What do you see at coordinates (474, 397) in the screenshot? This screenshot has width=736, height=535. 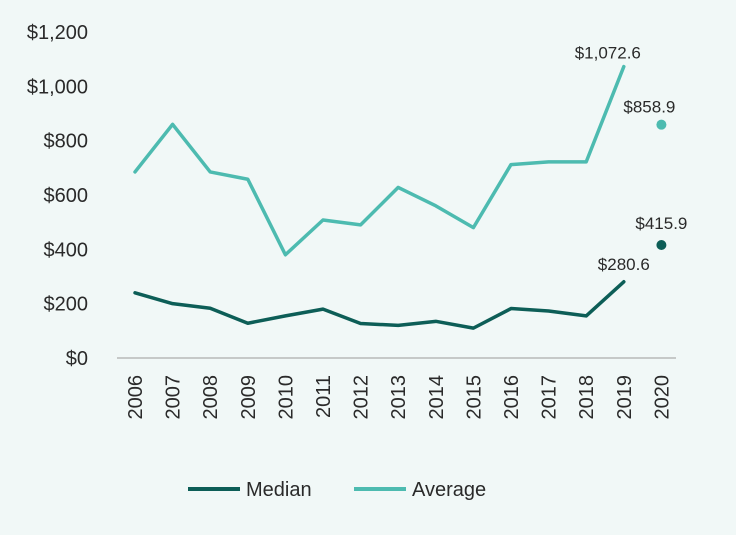 I see `x-tick-label: 2015` at bounding box center [474, 397].